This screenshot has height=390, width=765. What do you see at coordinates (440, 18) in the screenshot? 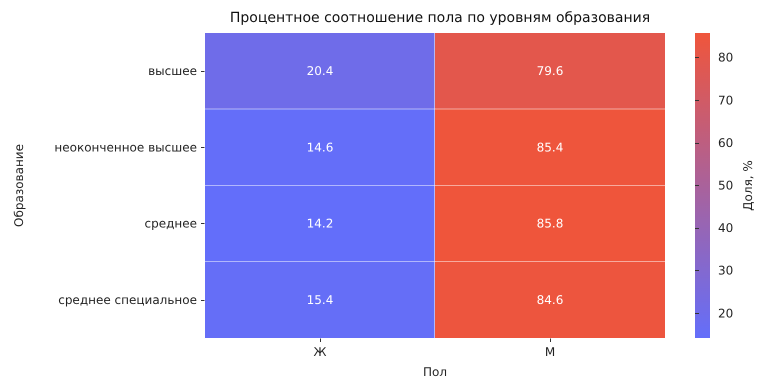
I see `chart-title: Процентное соотношение пола по уровням образования` at bounding box center [440, 18].